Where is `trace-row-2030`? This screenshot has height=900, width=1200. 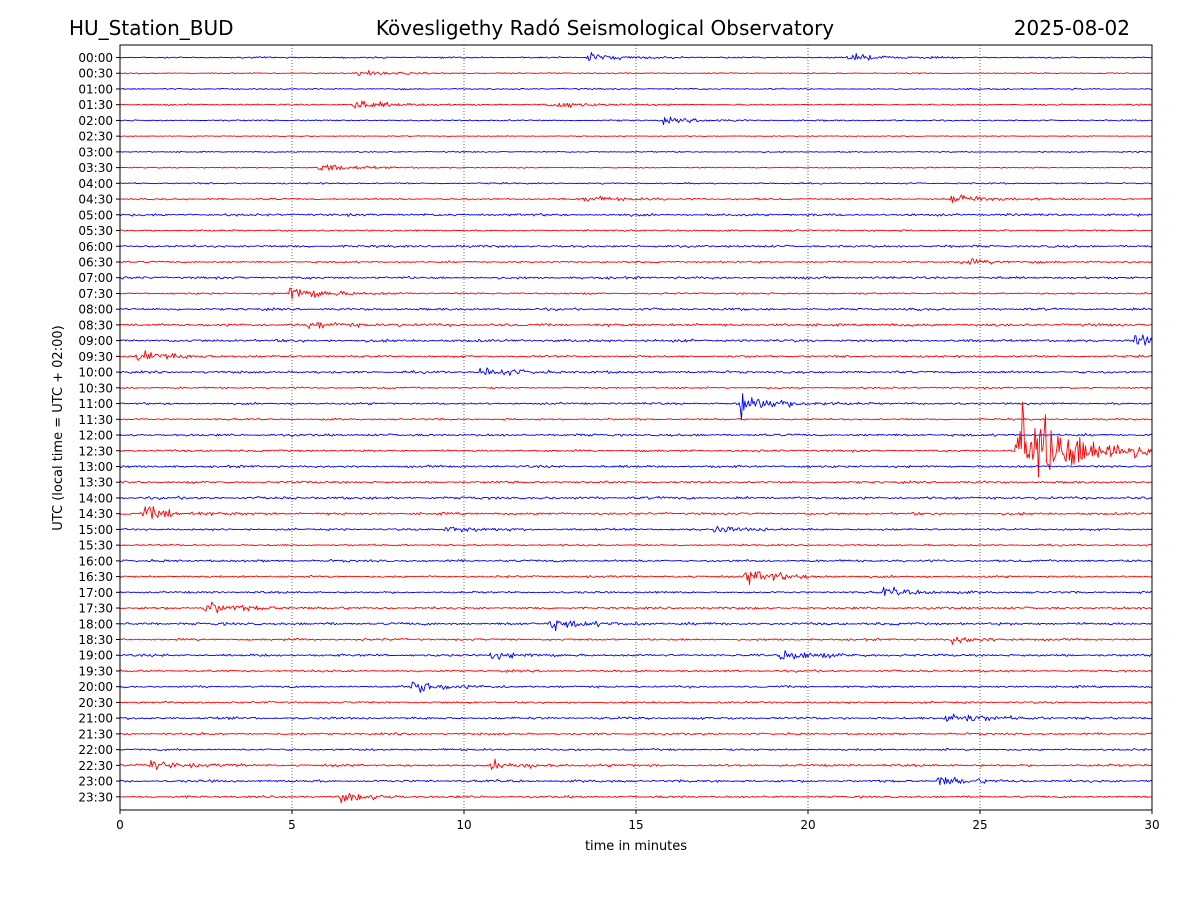 trace-row-2030 is located at coordinates (636, 702).